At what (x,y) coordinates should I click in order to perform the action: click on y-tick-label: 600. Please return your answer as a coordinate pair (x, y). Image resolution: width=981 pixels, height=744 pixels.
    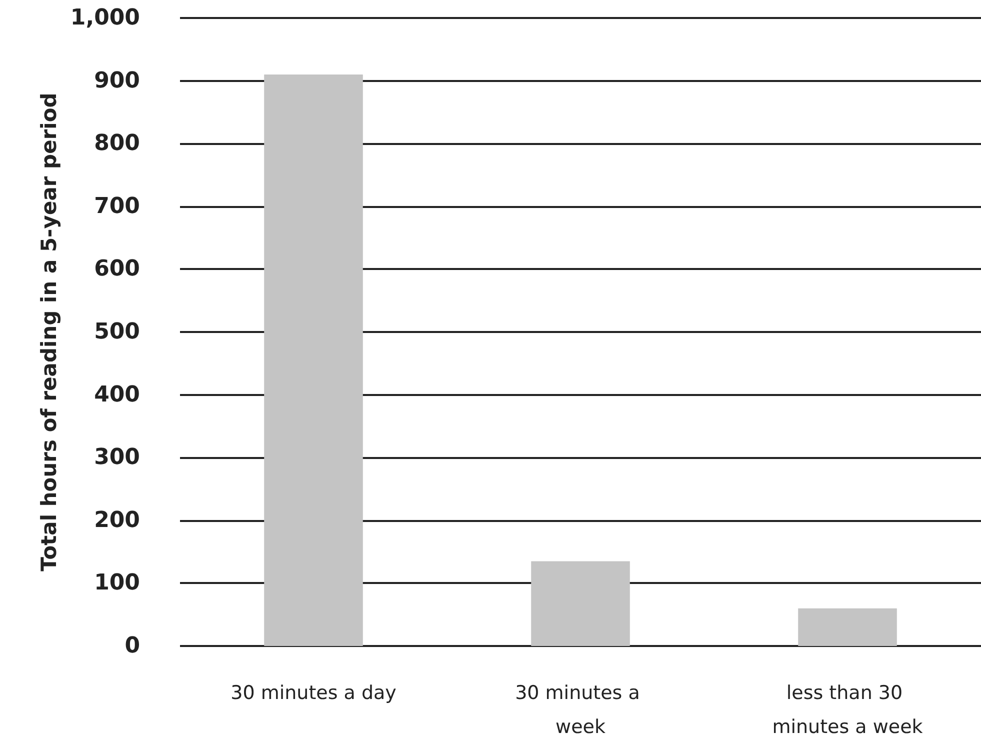
    Looking at the image, I should click on (117, 269).